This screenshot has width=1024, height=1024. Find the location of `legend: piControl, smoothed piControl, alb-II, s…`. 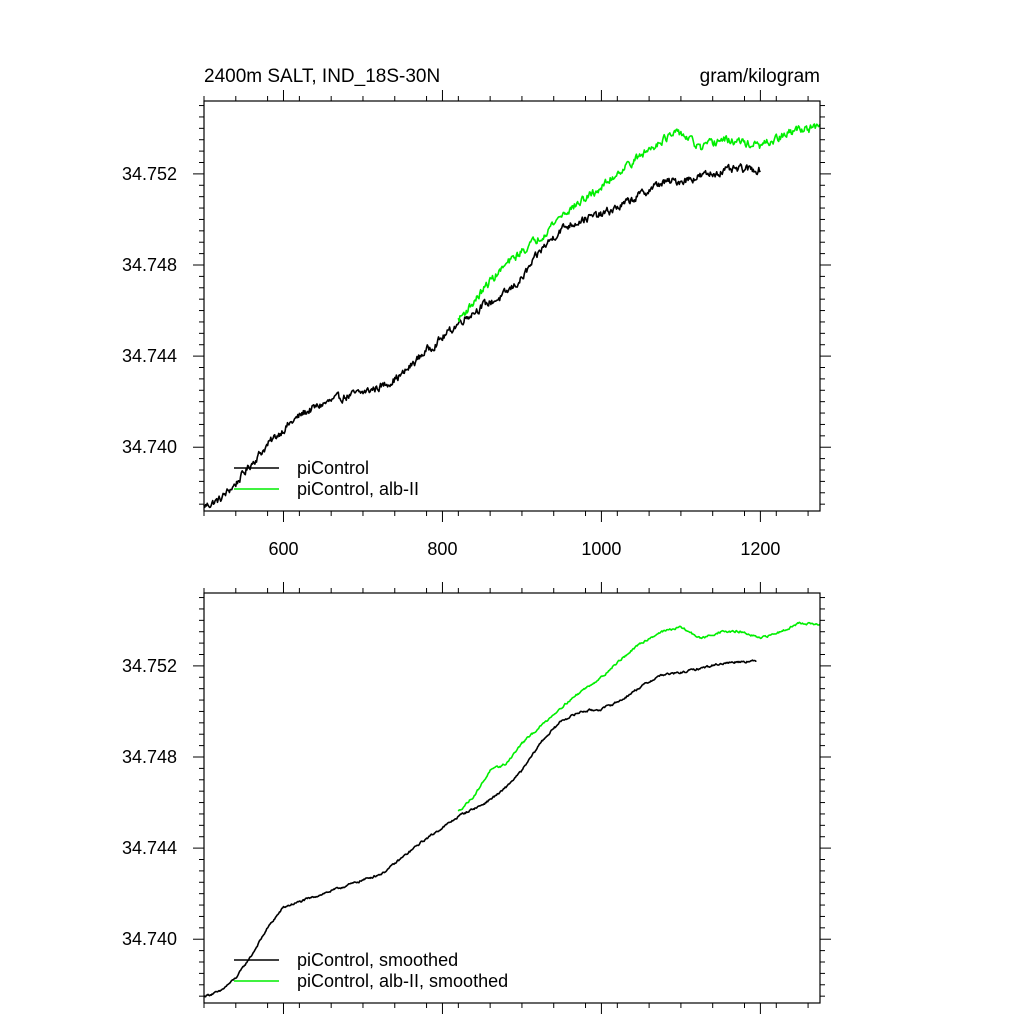

legend: piControl, smoothed piControl, alb-II, s… is located at coordinates (371, 970).